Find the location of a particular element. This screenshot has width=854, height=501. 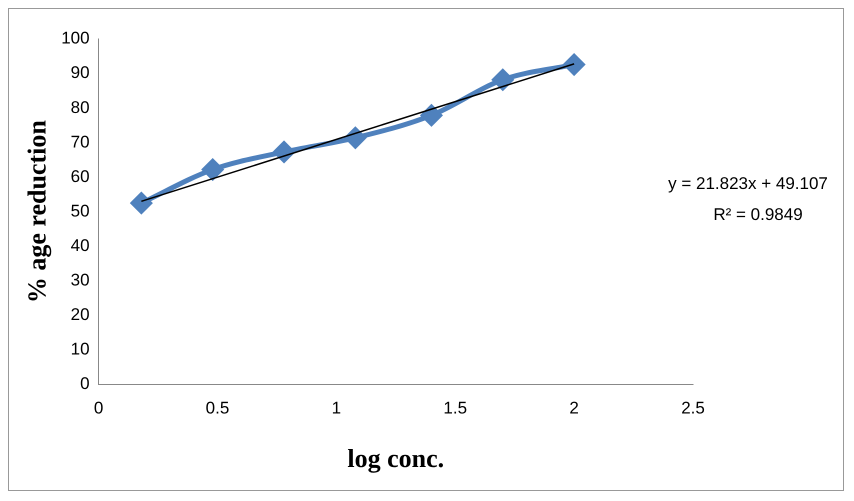

y-tick-label: 50 is located at coordinates (80, 210).